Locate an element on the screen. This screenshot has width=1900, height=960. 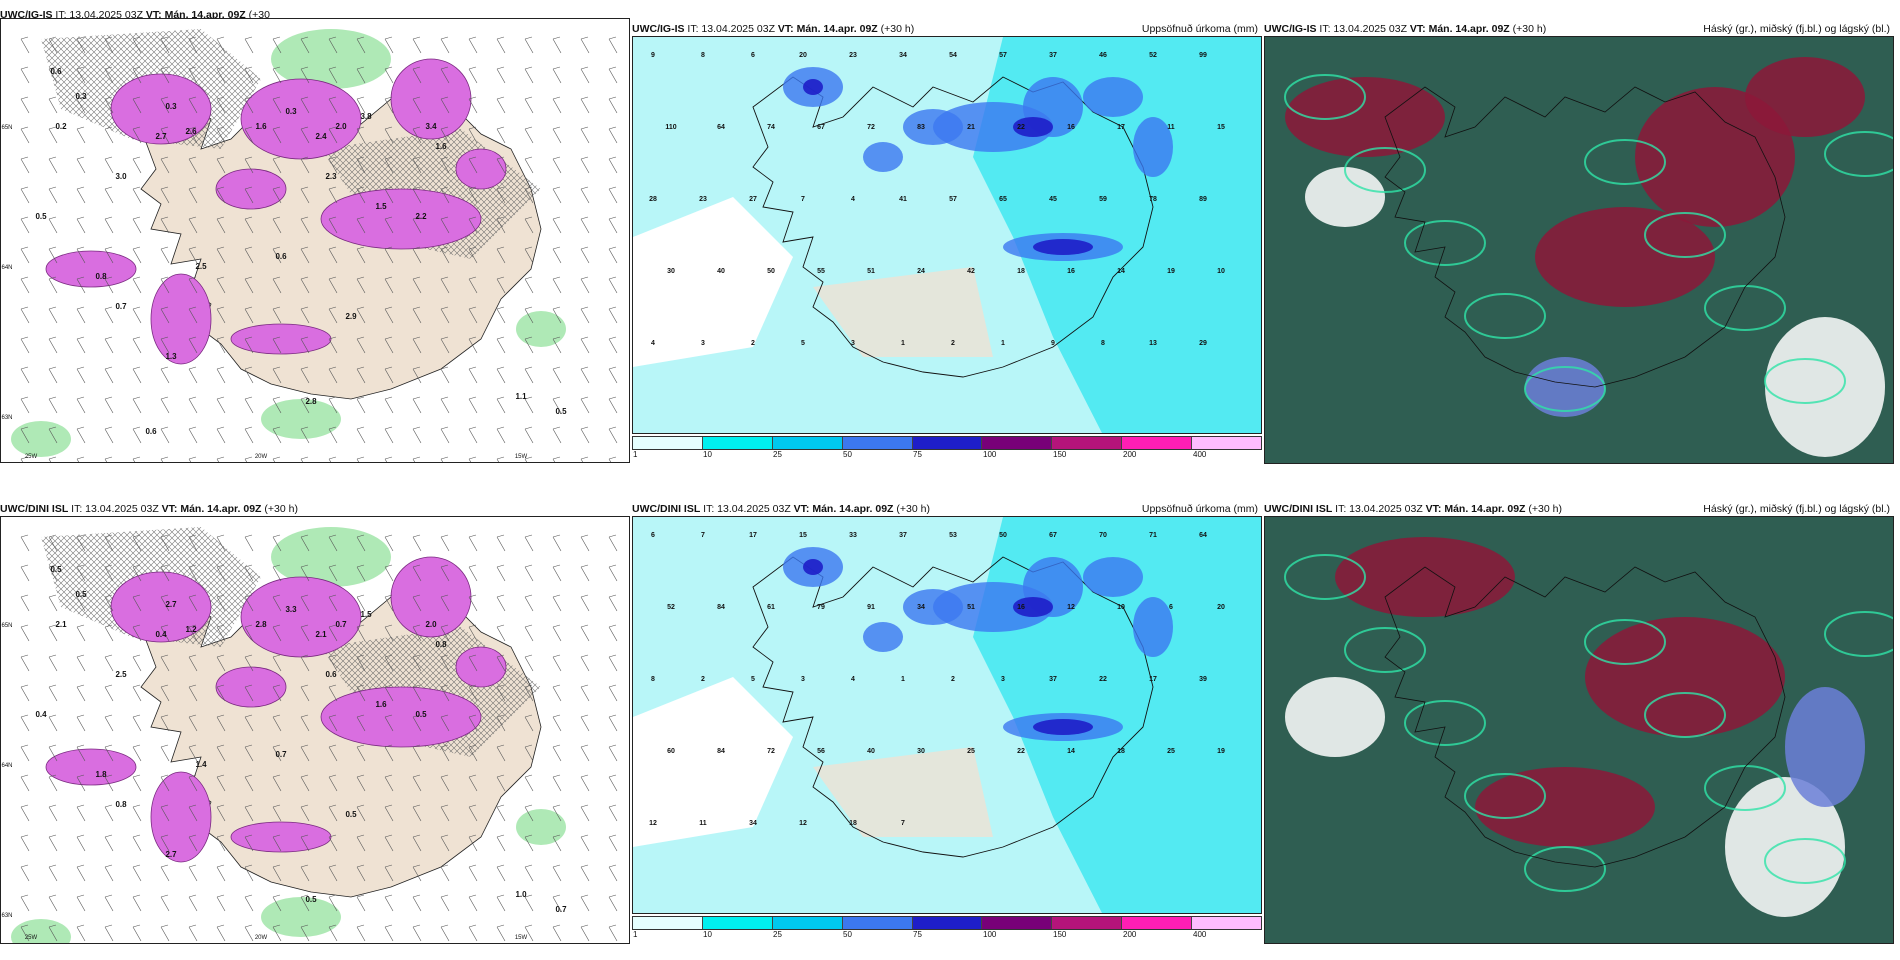
colorbar-ticks: 1 10 25 50 75 100 150 200 400 is located at coordinates (947, 455).